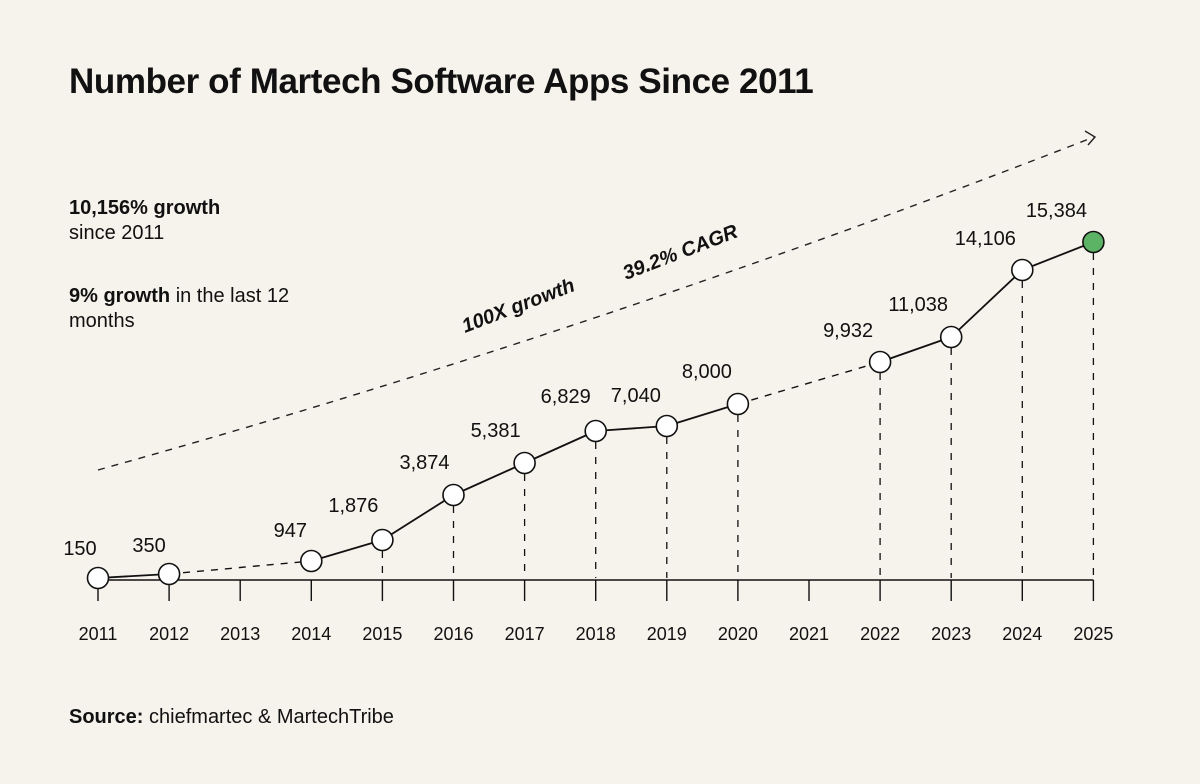  Describe the element at coordinates (681, 253) in the screenshot. I see `cagr-annotation: 39.2% CAGR` at that location.